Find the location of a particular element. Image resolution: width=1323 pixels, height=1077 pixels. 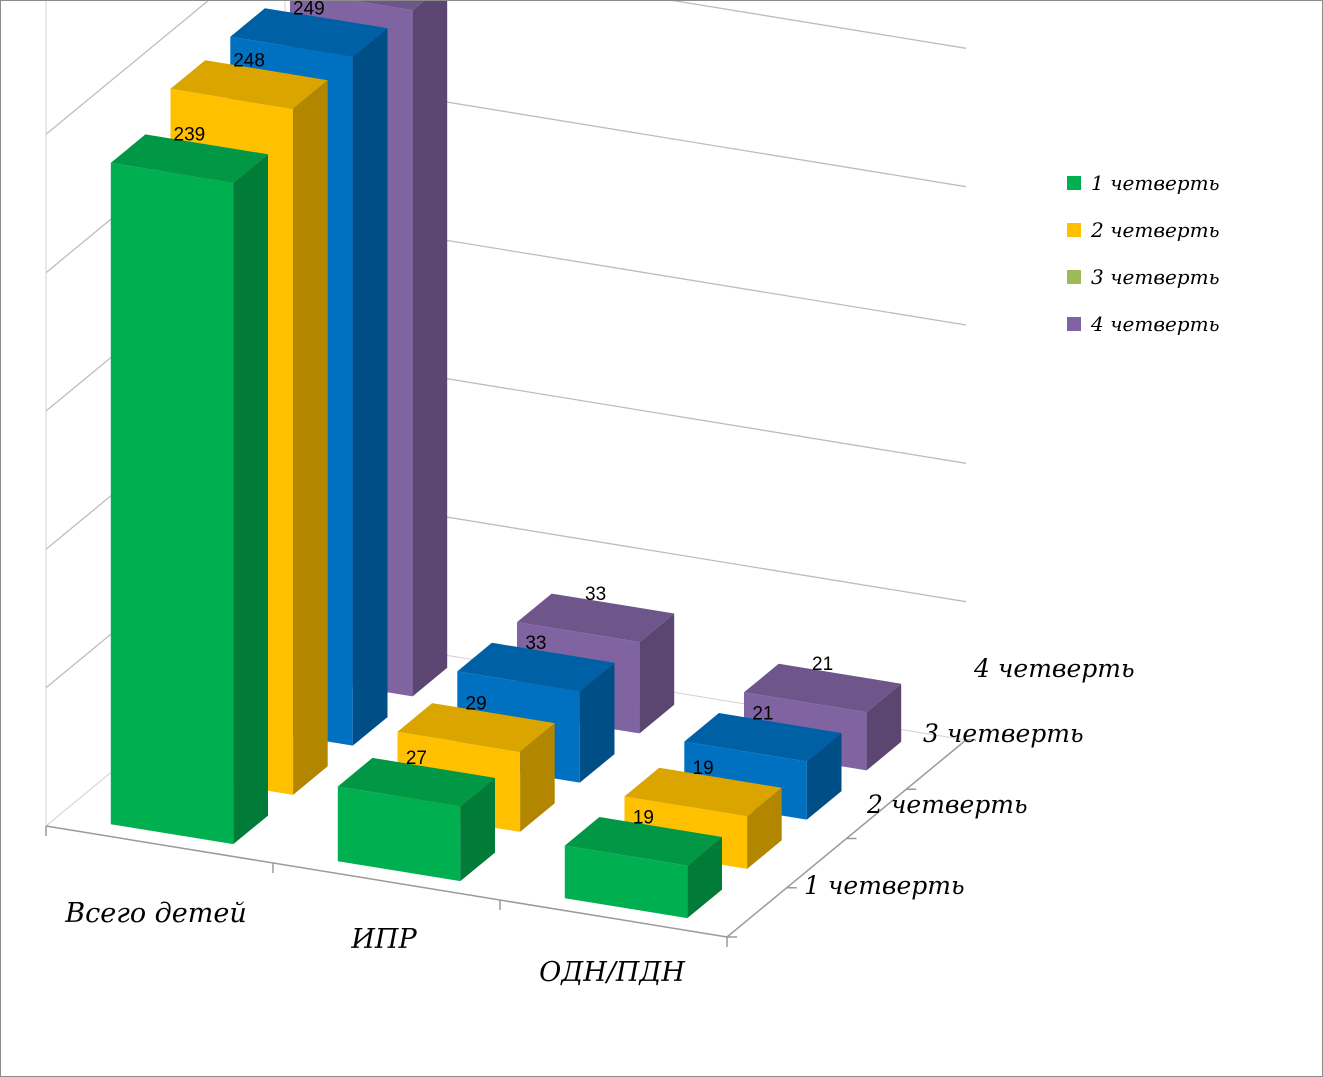

data-label: 248 is located at coordinates (249, 61).